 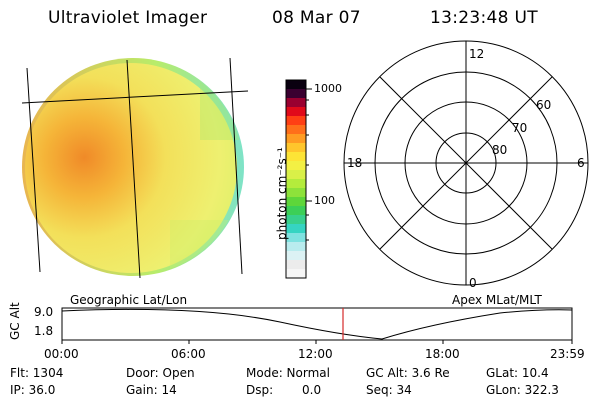 What do you see at coordinates (315, 354) in the screenshot?
I see `time-tick-1200: 12:00` at bounding box center [315, 354].